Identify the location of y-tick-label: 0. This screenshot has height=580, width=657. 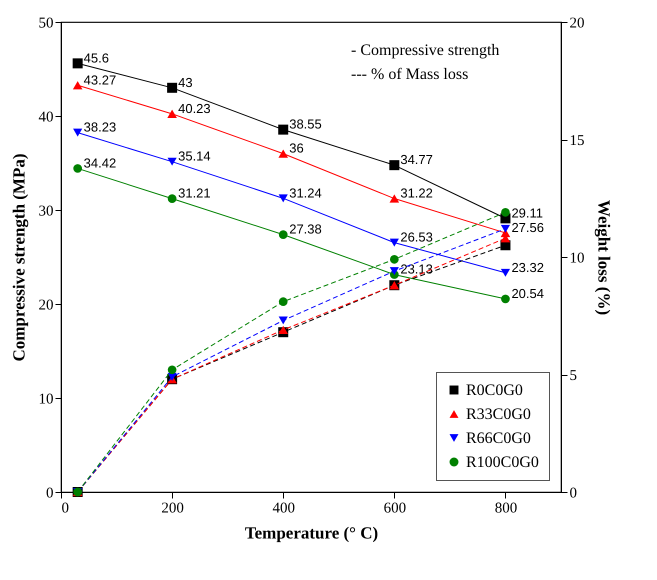
(50, 494).